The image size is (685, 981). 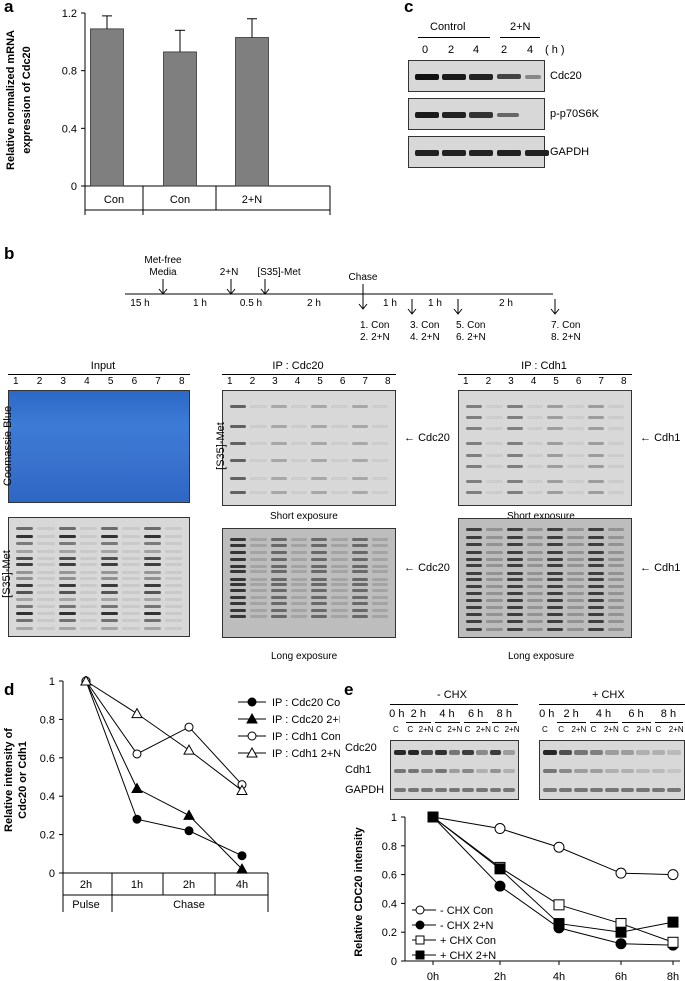 I want to click on control-group-label: Control, so click(x=448, y=27).